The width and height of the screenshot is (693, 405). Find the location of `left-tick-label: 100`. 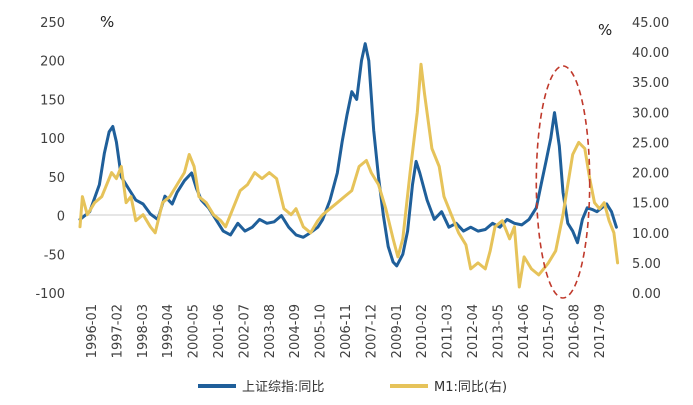

left-tick-label: 100 is located at coordinates (52, 139).